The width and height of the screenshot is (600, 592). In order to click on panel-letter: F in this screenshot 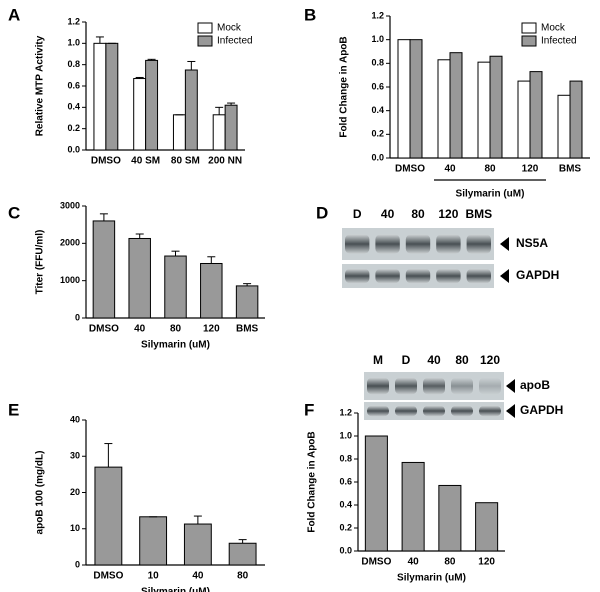, I will do `click(309, 409)`.